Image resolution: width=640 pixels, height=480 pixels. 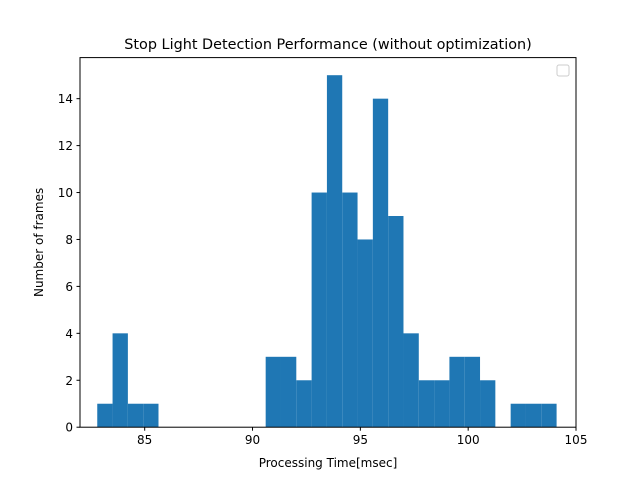 What do you see at coordinates (69, 287) in the screenshot?
I see `y-tick-label: 6` at bounding box center [69, 287].